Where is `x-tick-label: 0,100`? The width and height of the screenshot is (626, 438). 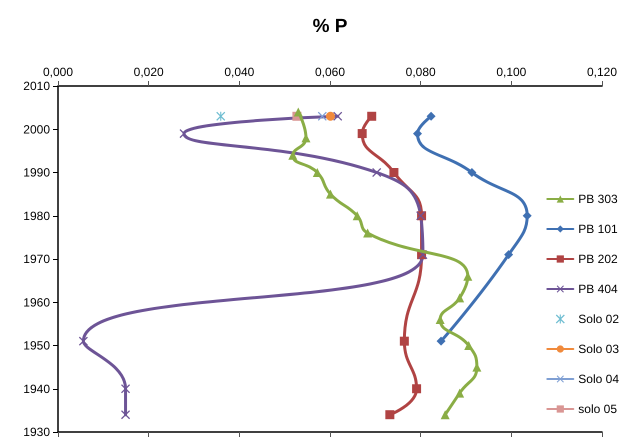 x-tick-label: 0,100 is located at coordinates (511, 72).